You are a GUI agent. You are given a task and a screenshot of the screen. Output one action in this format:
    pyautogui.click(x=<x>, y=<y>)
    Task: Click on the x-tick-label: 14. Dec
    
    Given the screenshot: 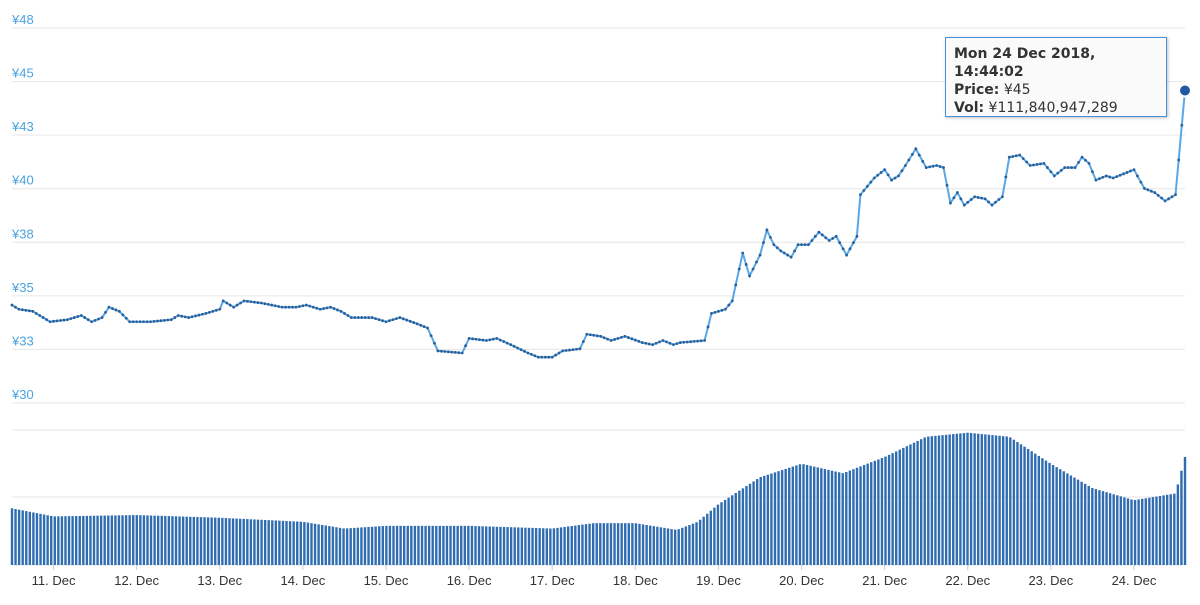 What is the action you would take?
    pyautogui.click(x=302, y=580)
    